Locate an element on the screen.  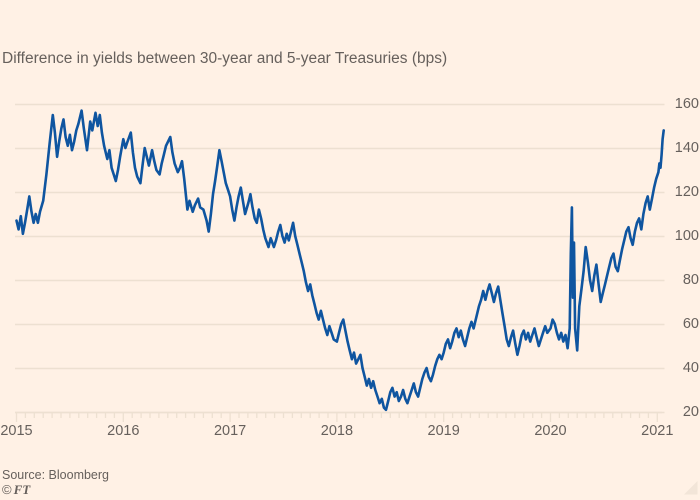
y-axis-label: 100 is located at coordinates (686, 236).